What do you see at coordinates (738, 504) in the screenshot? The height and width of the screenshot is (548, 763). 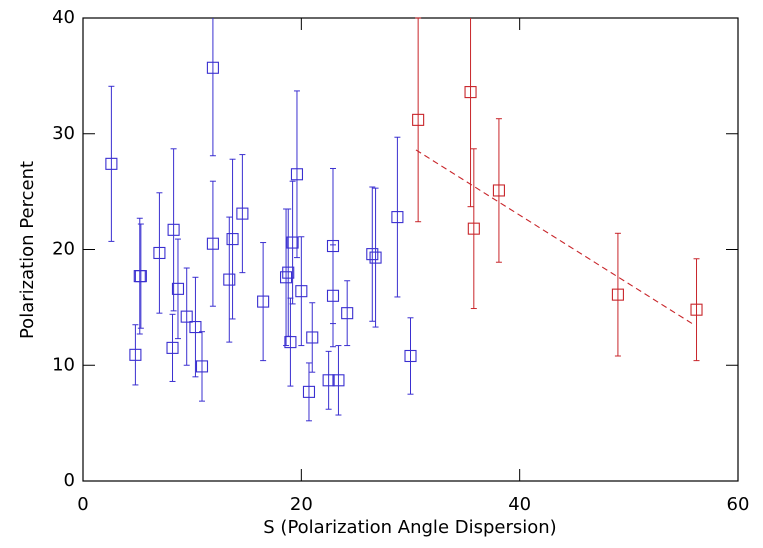 I see `x-tick-label: 60` at bounding box center [738, 504].